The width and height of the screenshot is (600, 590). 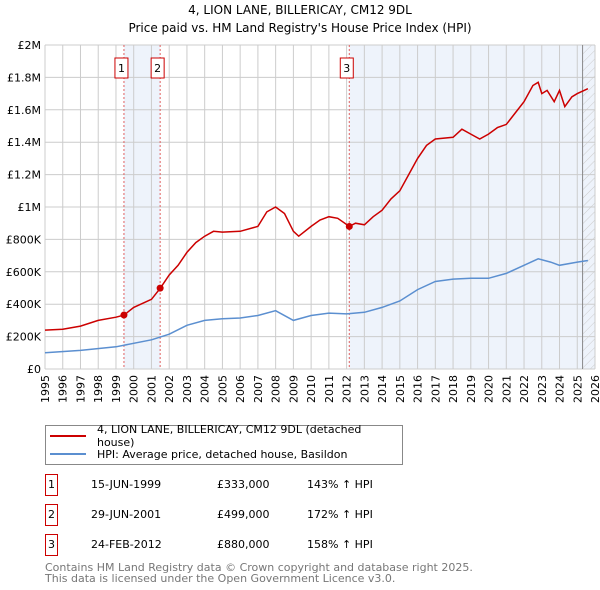 I want to click on x-tick-label: 1995, so click(x=45, y=389).